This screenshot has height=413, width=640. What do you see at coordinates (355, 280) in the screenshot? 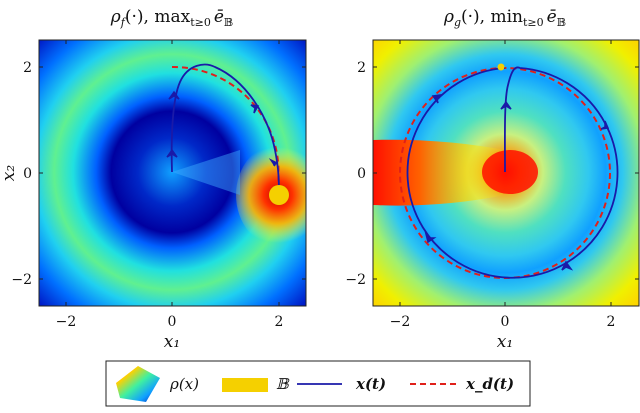
I see `right-ytick-2: −2` at bounding box center [355, 280].